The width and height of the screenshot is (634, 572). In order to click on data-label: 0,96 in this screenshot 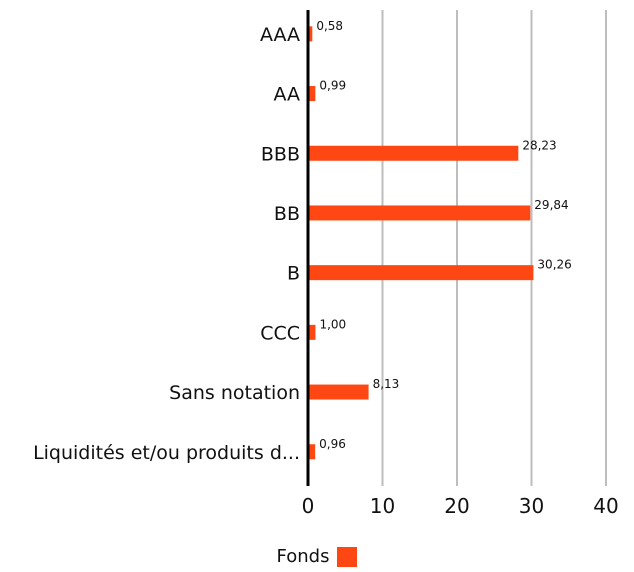, I will do `click(332, 444)`.